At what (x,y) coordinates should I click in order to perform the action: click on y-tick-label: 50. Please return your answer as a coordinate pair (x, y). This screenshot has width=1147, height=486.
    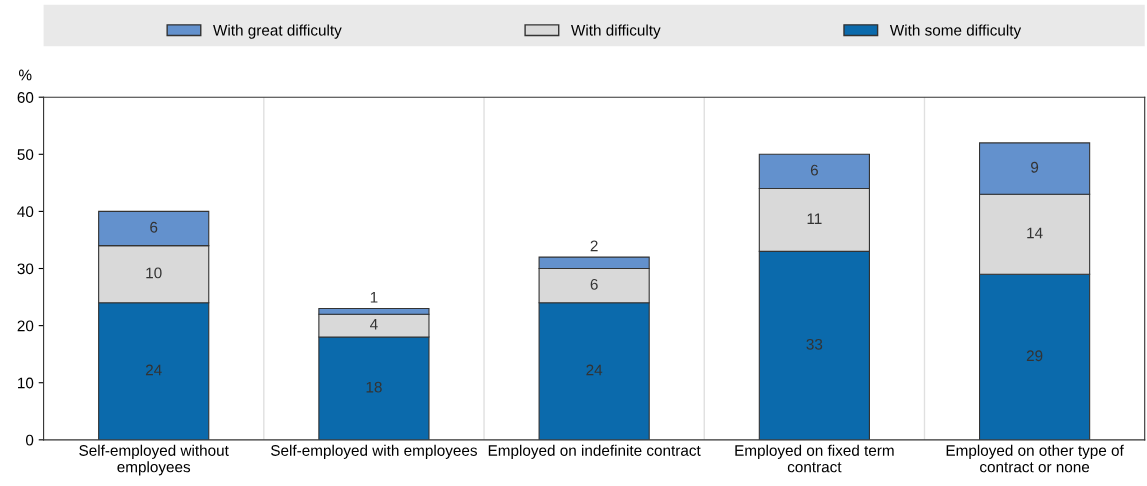
    Looking at the image, I should click on (25, 154).